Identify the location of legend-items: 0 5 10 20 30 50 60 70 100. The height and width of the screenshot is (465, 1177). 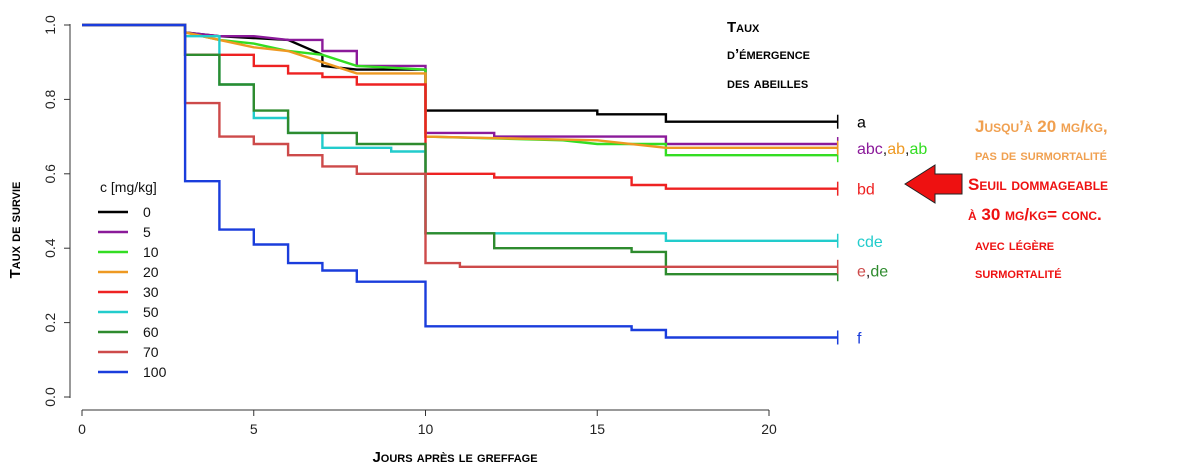
(132, 292).